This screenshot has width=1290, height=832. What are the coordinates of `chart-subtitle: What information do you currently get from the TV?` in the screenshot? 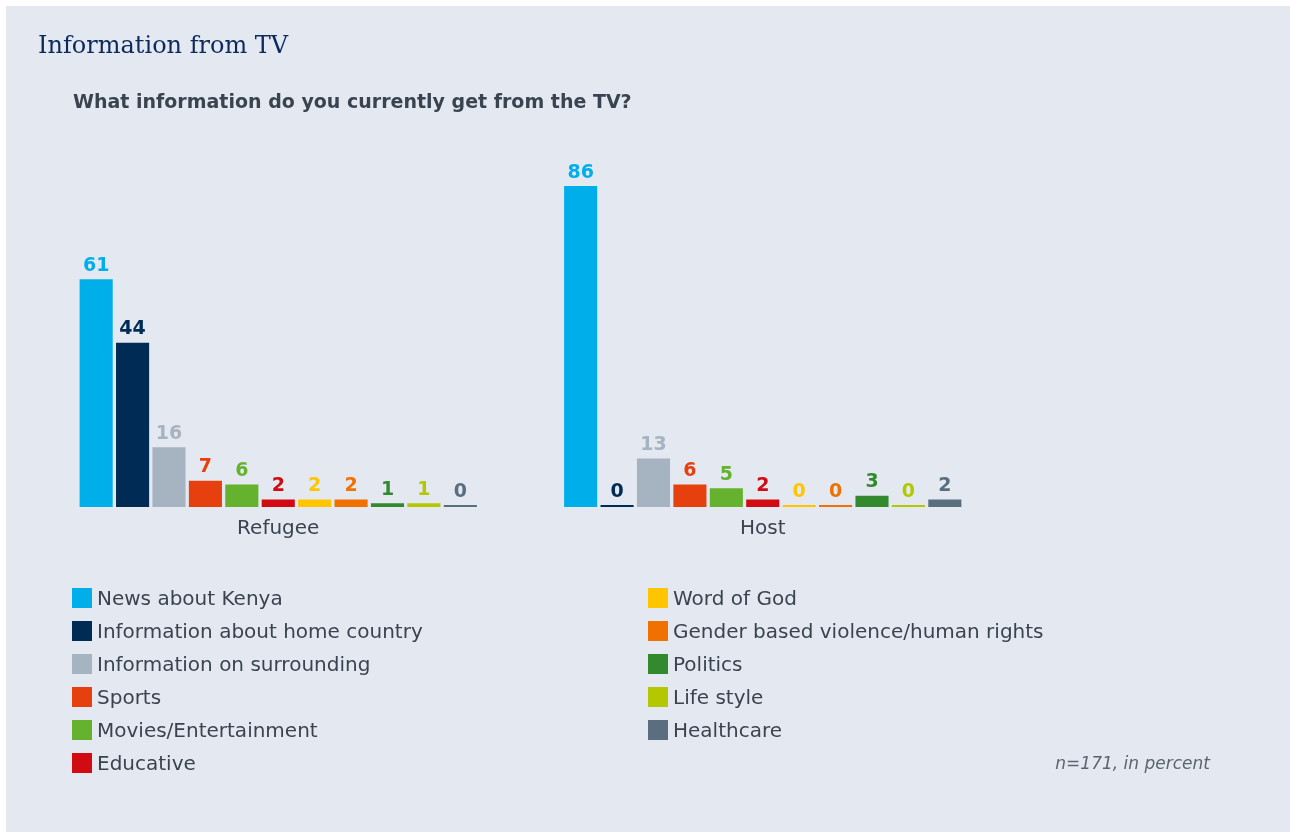 It's located at (352, 100).